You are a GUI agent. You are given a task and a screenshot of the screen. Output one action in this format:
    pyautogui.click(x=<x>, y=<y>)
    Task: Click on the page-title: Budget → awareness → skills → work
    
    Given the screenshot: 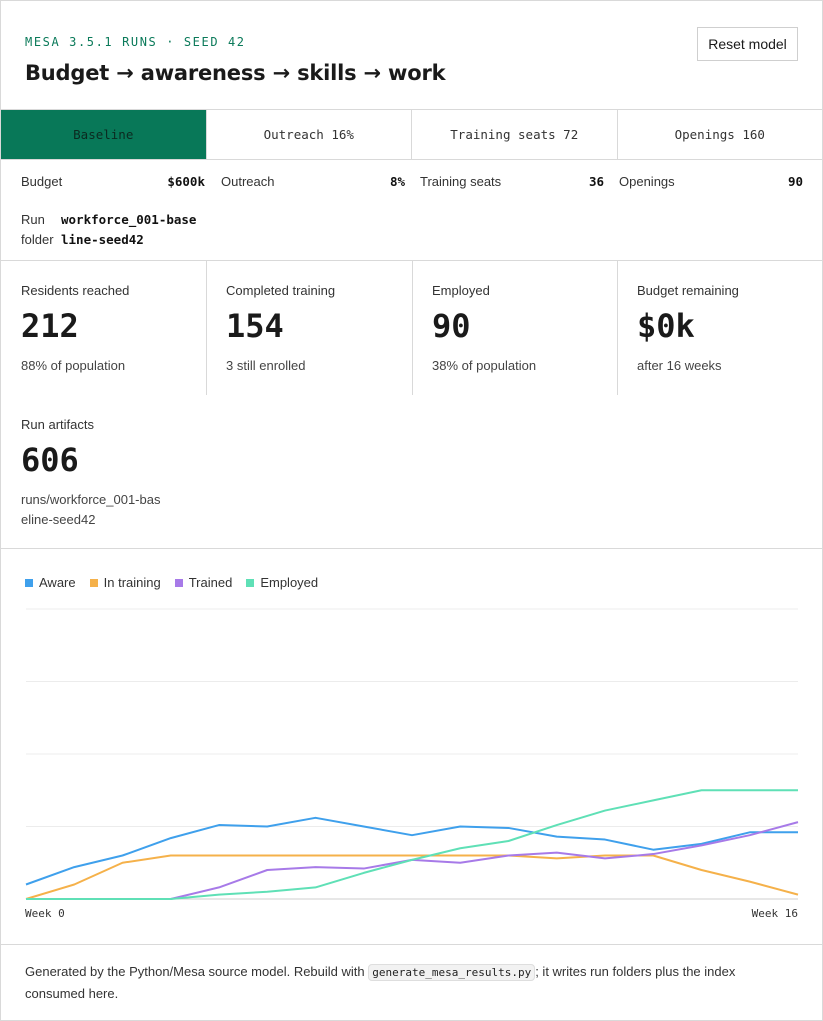 What is the action you would take?
    pyautogui.click(x=235, y=73)
    